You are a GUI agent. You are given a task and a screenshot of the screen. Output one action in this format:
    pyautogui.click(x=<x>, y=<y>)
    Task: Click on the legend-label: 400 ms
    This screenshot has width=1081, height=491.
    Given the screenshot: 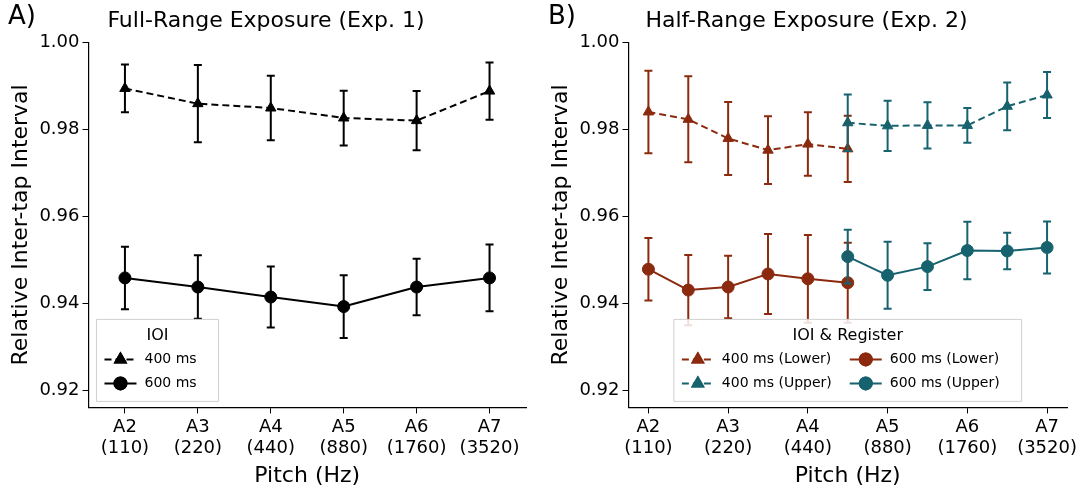 What is the action you would take?
    pyautogui.click(x=170, y=358)
    